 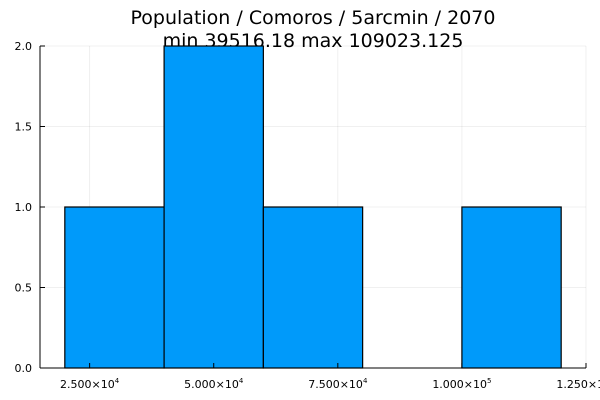 I want to click on x-tick-label: 7.500×10⁴, so click(x=338, y=384).